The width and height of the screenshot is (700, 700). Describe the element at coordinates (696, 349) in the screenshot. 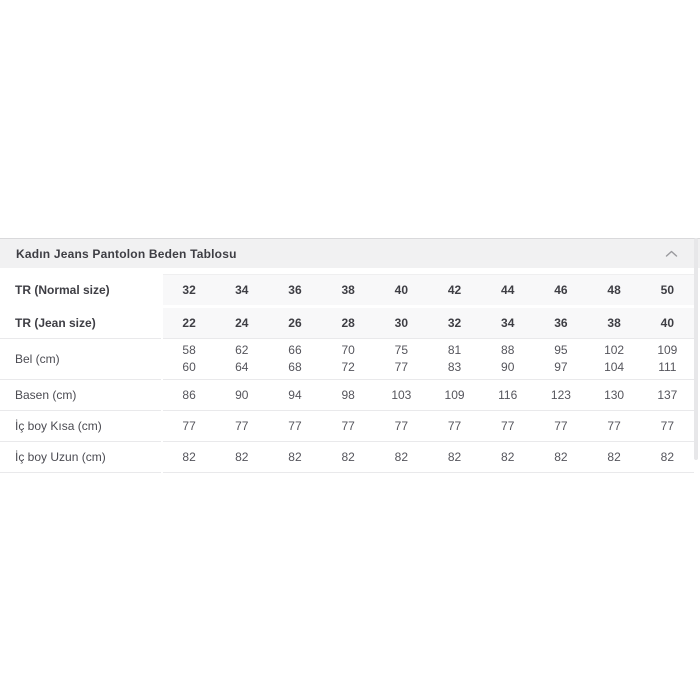

I see `vertical-scrollbar` at that location.